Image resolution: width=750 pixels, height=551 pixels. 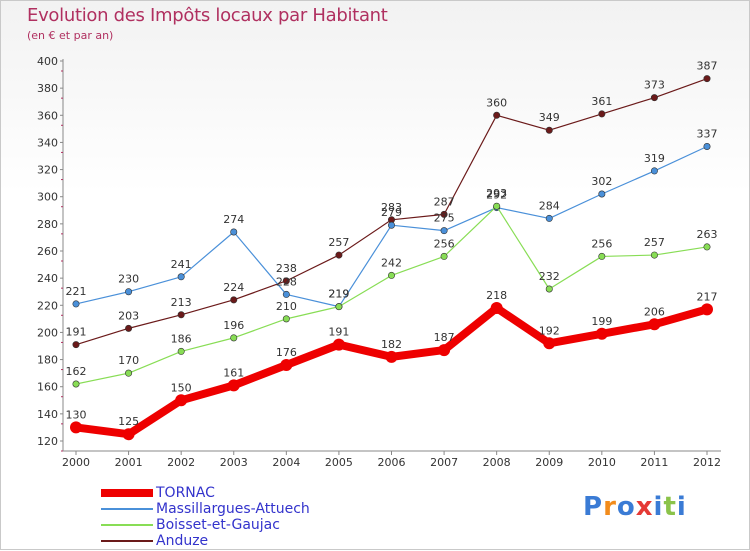 What do you see at coordinates (392, 462) in the screenshot?
I see `x-tick-label: 2006` at bounding box center [392, 462].